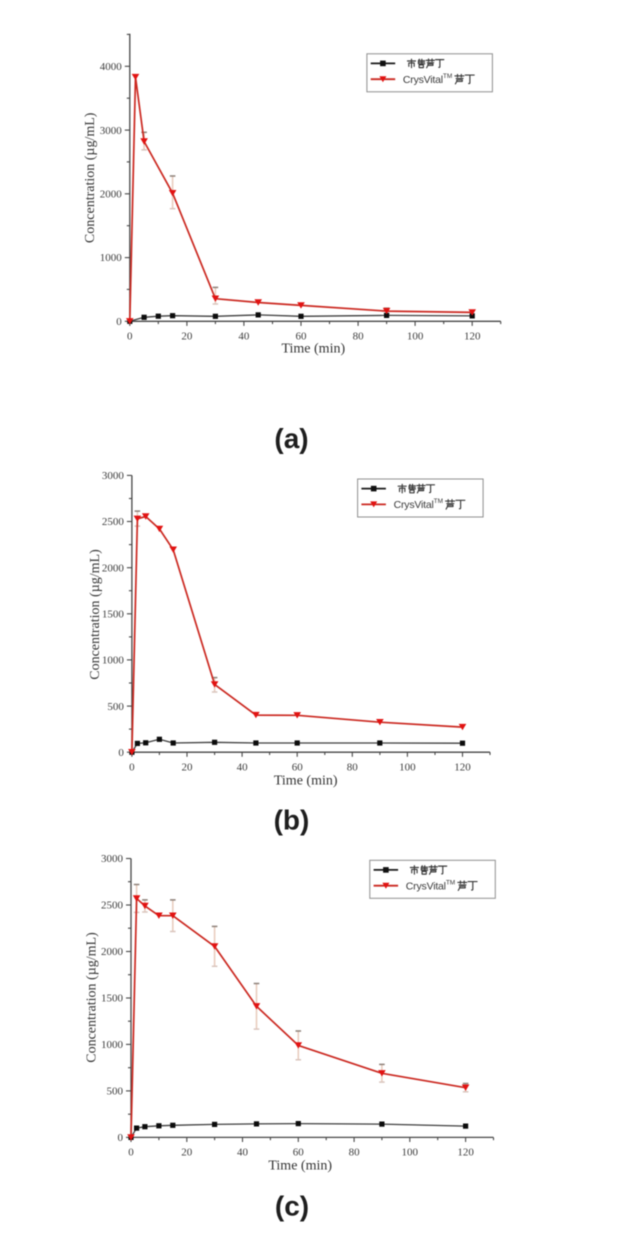 This screenshot has width=629, height=1233. I want to click on svg-text: (a), so click(291, 438).